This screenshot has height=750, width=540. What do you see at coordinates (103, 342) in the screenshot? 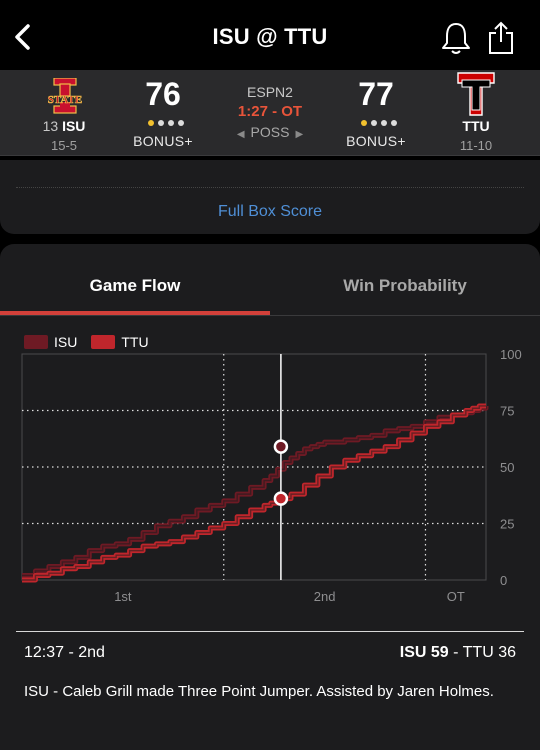
I see `legend-swatch-ttu` at bounding box center [103, 342].